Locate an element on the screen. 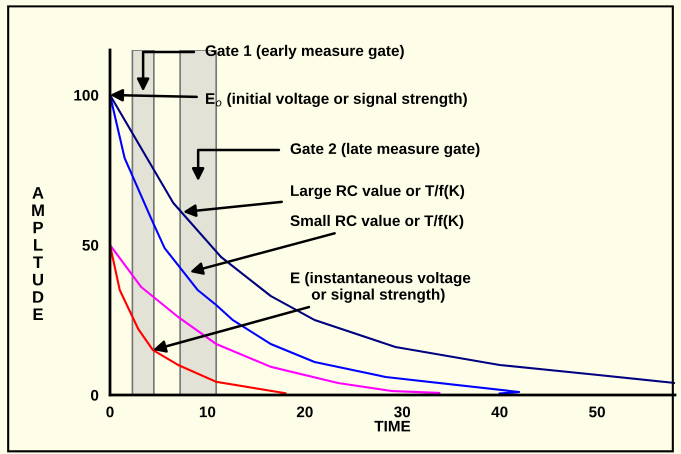  x-tick-label: 10 is located at coordinates (208, 412).